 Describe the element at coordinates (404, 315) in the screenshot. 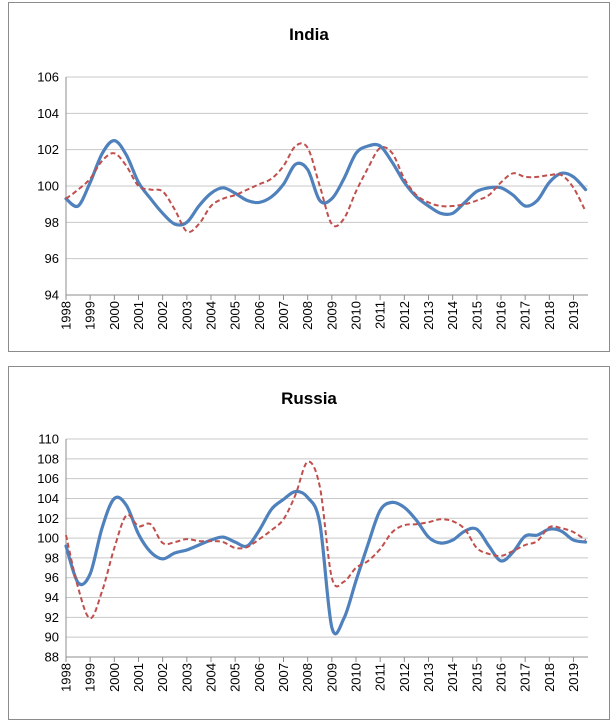

I see `india-x-tick-label: 2012` at that location.